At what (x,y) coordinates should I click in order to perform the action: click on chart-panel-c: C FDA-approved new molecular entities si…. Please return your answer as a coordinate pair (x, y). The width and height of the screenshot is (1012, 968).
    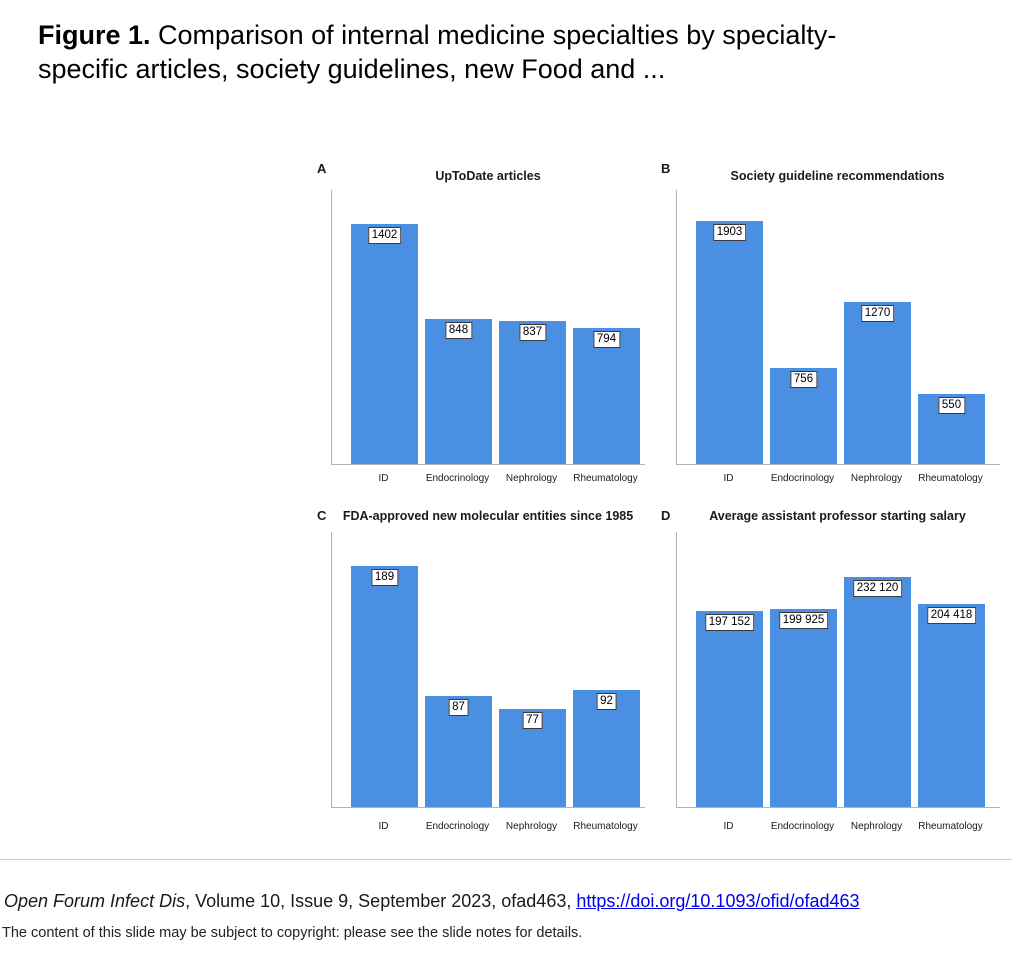
    Looking at the image, I should click on (481, 667).